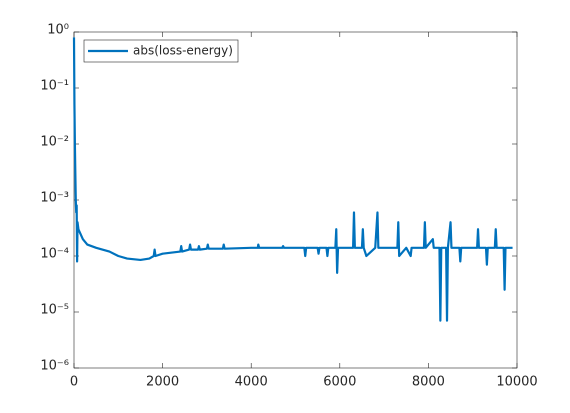 The height and width of the screenshot is (413, 570). What do you see at coordinates (74, 382) in the screenshot?
I see `x-tick-label: 0` at bounding box center [74, 382].